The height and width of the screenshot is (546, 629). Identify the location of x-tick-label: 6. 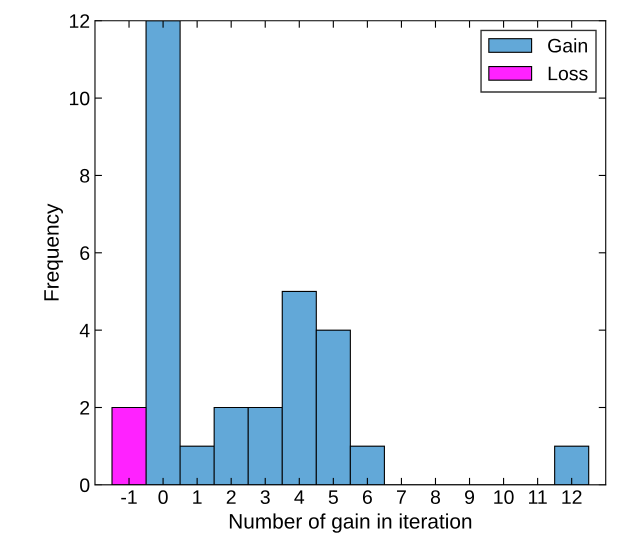
(367, 497).